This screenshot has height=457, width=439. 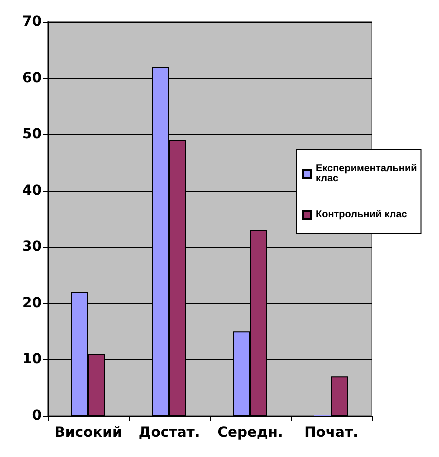 What do you see at coordinates (32, 360) in the screenshot?
I see `y-tick-label: 10` at bounding box center [32, 360].